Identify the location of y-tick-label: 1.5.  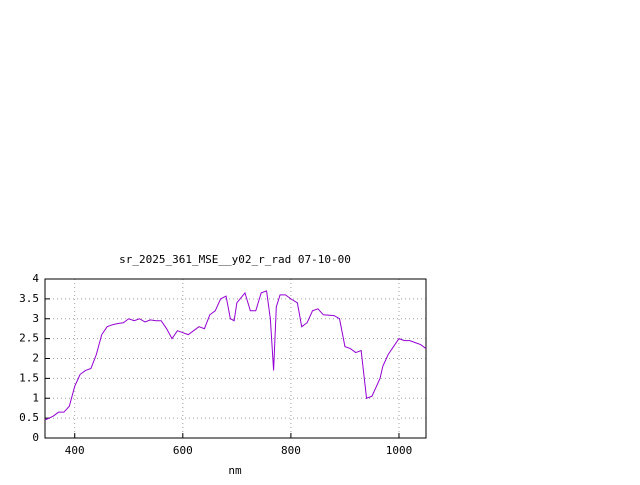
(29, 377).